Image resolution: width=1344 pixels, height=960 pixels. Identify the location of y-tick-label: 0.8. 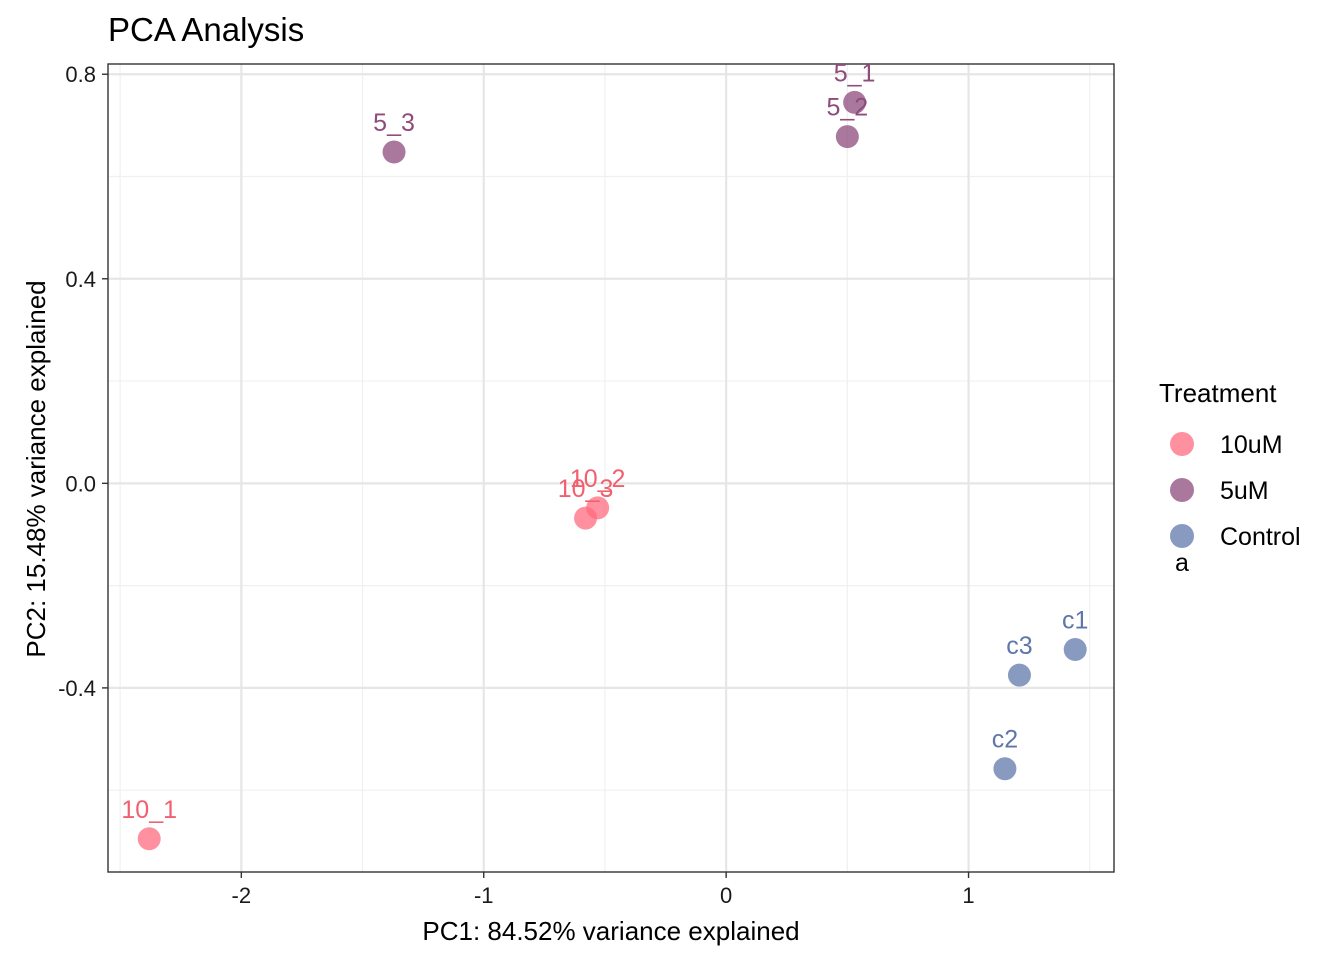
(80, 74).